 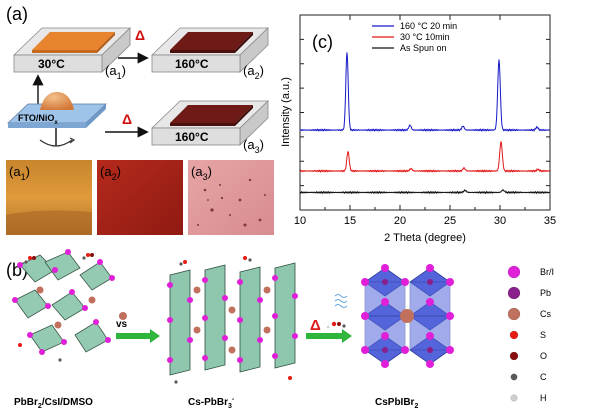 I want to click on delta-symbol-2: Δ, so click(x=127, y=119).